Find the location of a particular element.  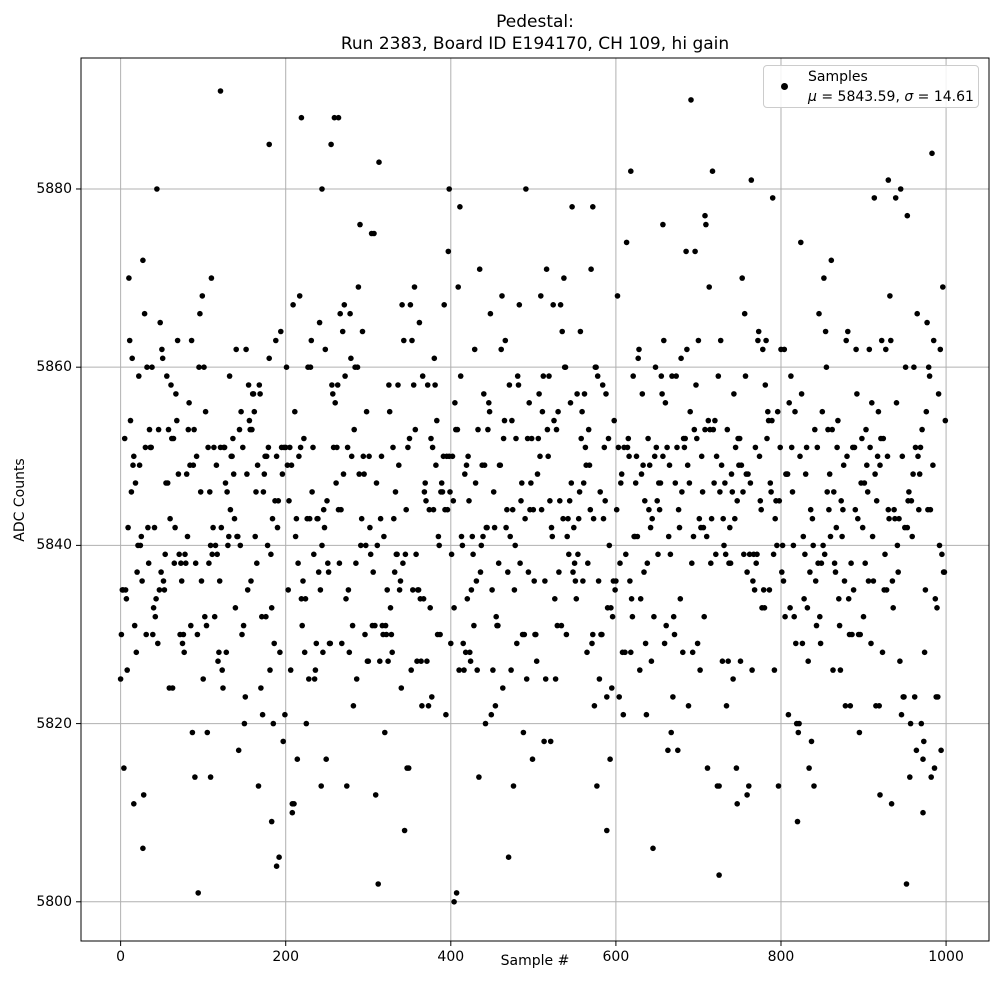

x-tick-label: 600 is located at coordinates (616, 957).